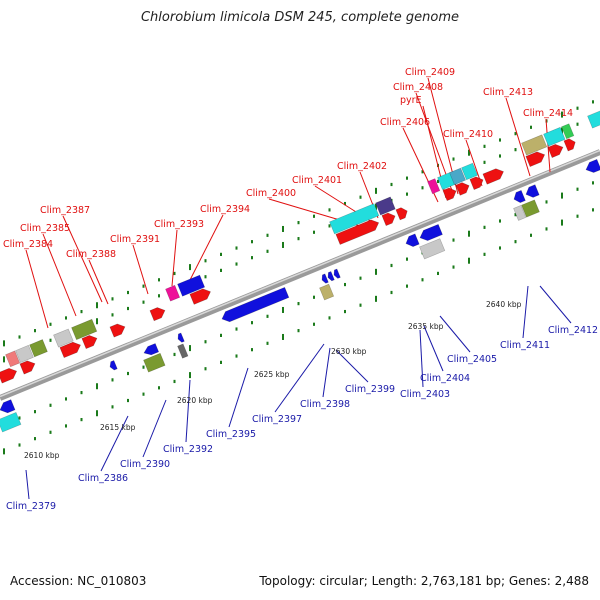 This screenshot has height=600, width=600. What do you see at coordinates (65, 210) in the screenshot?
I see `gene-label-Clim_2387: Clim_2387` at bounding box center [65, 210].